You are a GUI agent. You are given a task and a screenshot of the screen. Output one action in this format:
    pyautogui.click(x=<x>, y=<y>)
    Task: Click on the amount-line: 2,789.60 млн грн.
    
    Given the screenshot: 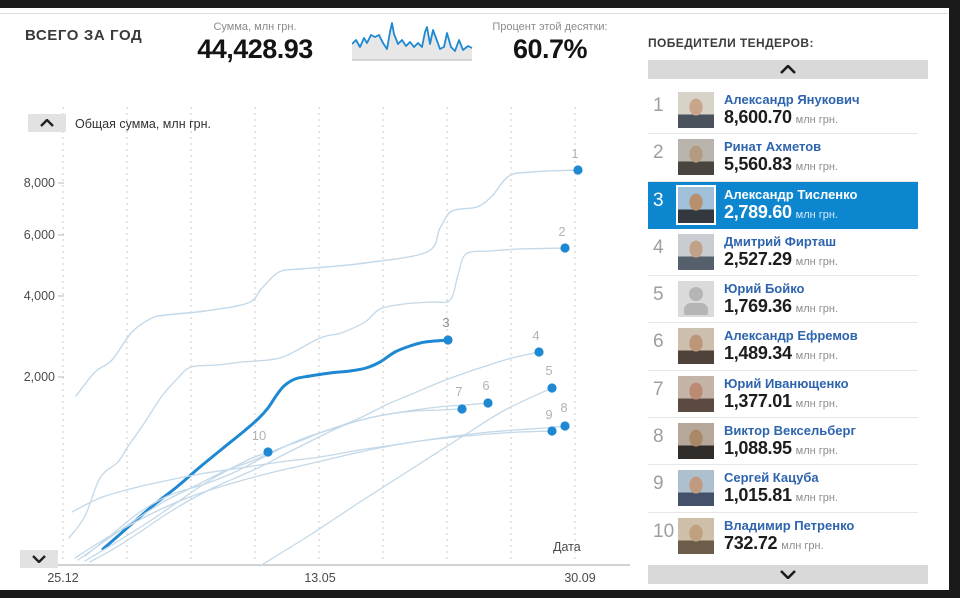 What is the action you would take?
    pyautogui.click(x=781, y=212)
    